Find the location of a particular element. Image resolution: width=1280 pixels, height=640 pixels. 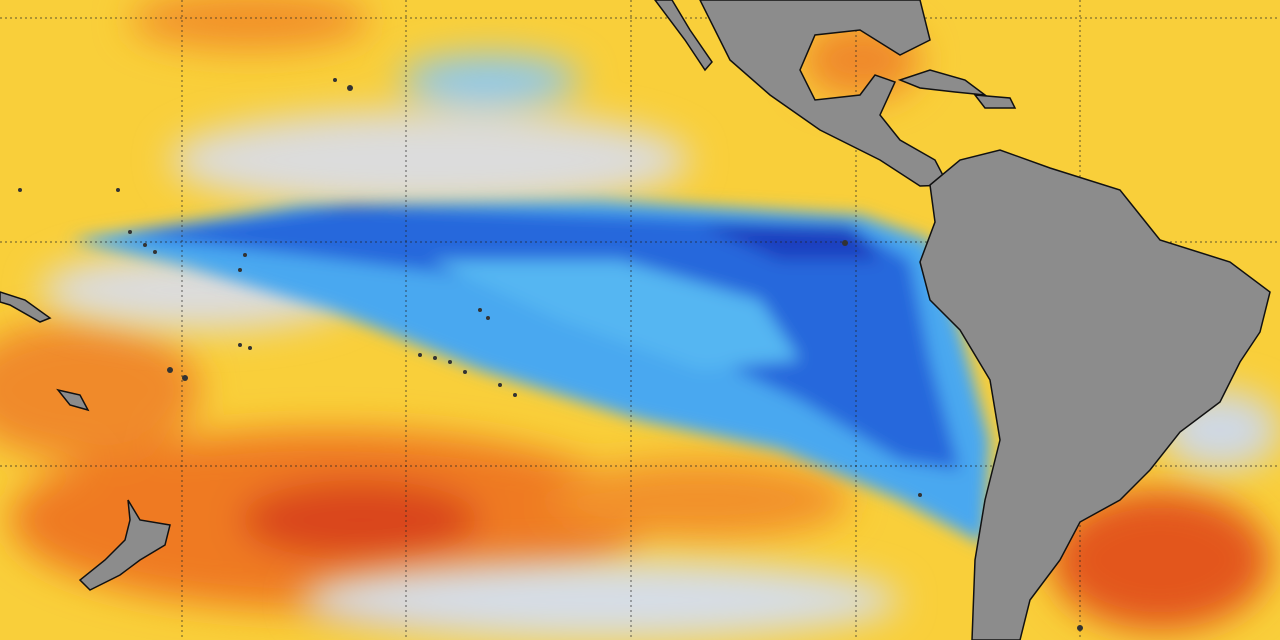

north-central-america is located at coordinates (824, 93).